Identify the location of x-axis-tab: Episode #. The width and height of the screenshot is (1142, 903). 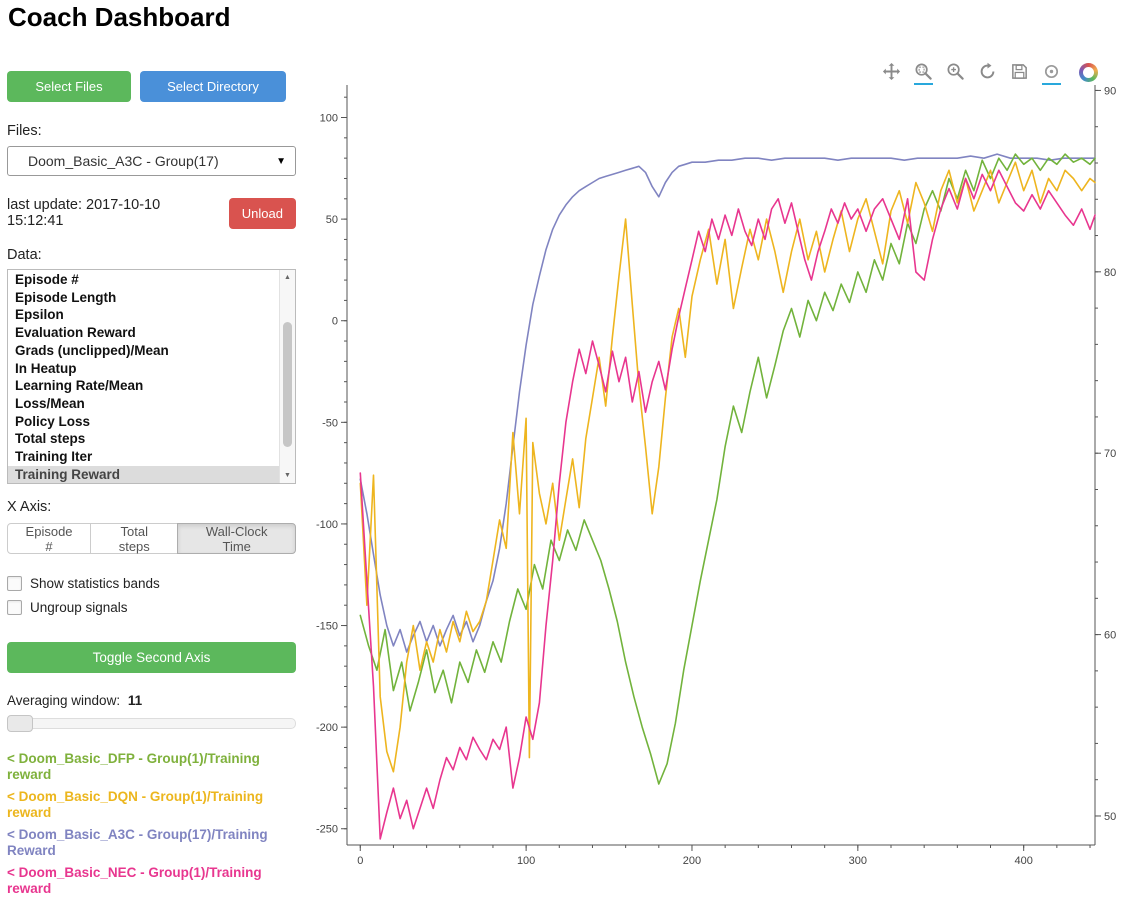
(49, 538).